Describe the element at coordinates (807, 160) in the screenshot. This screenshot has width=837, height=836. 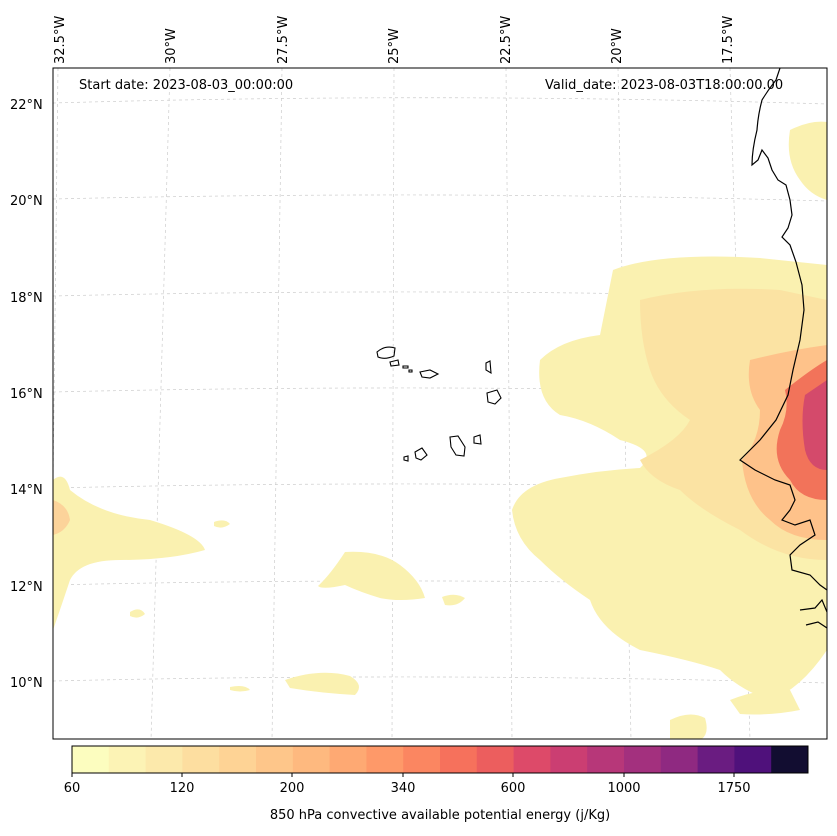
I see `cape-area-north` at that location.